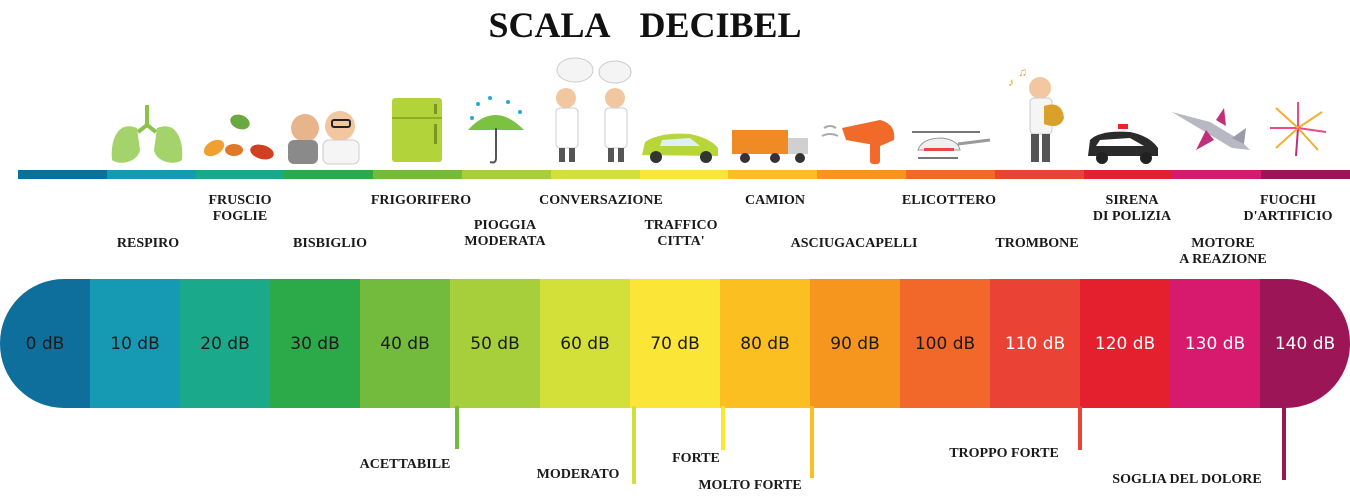 The width and height of the screenshot is (1350, 500). Describe the element at coordinates (1035, 343) in the screenshot. I see `scale-segment: 110 dB` at that location.